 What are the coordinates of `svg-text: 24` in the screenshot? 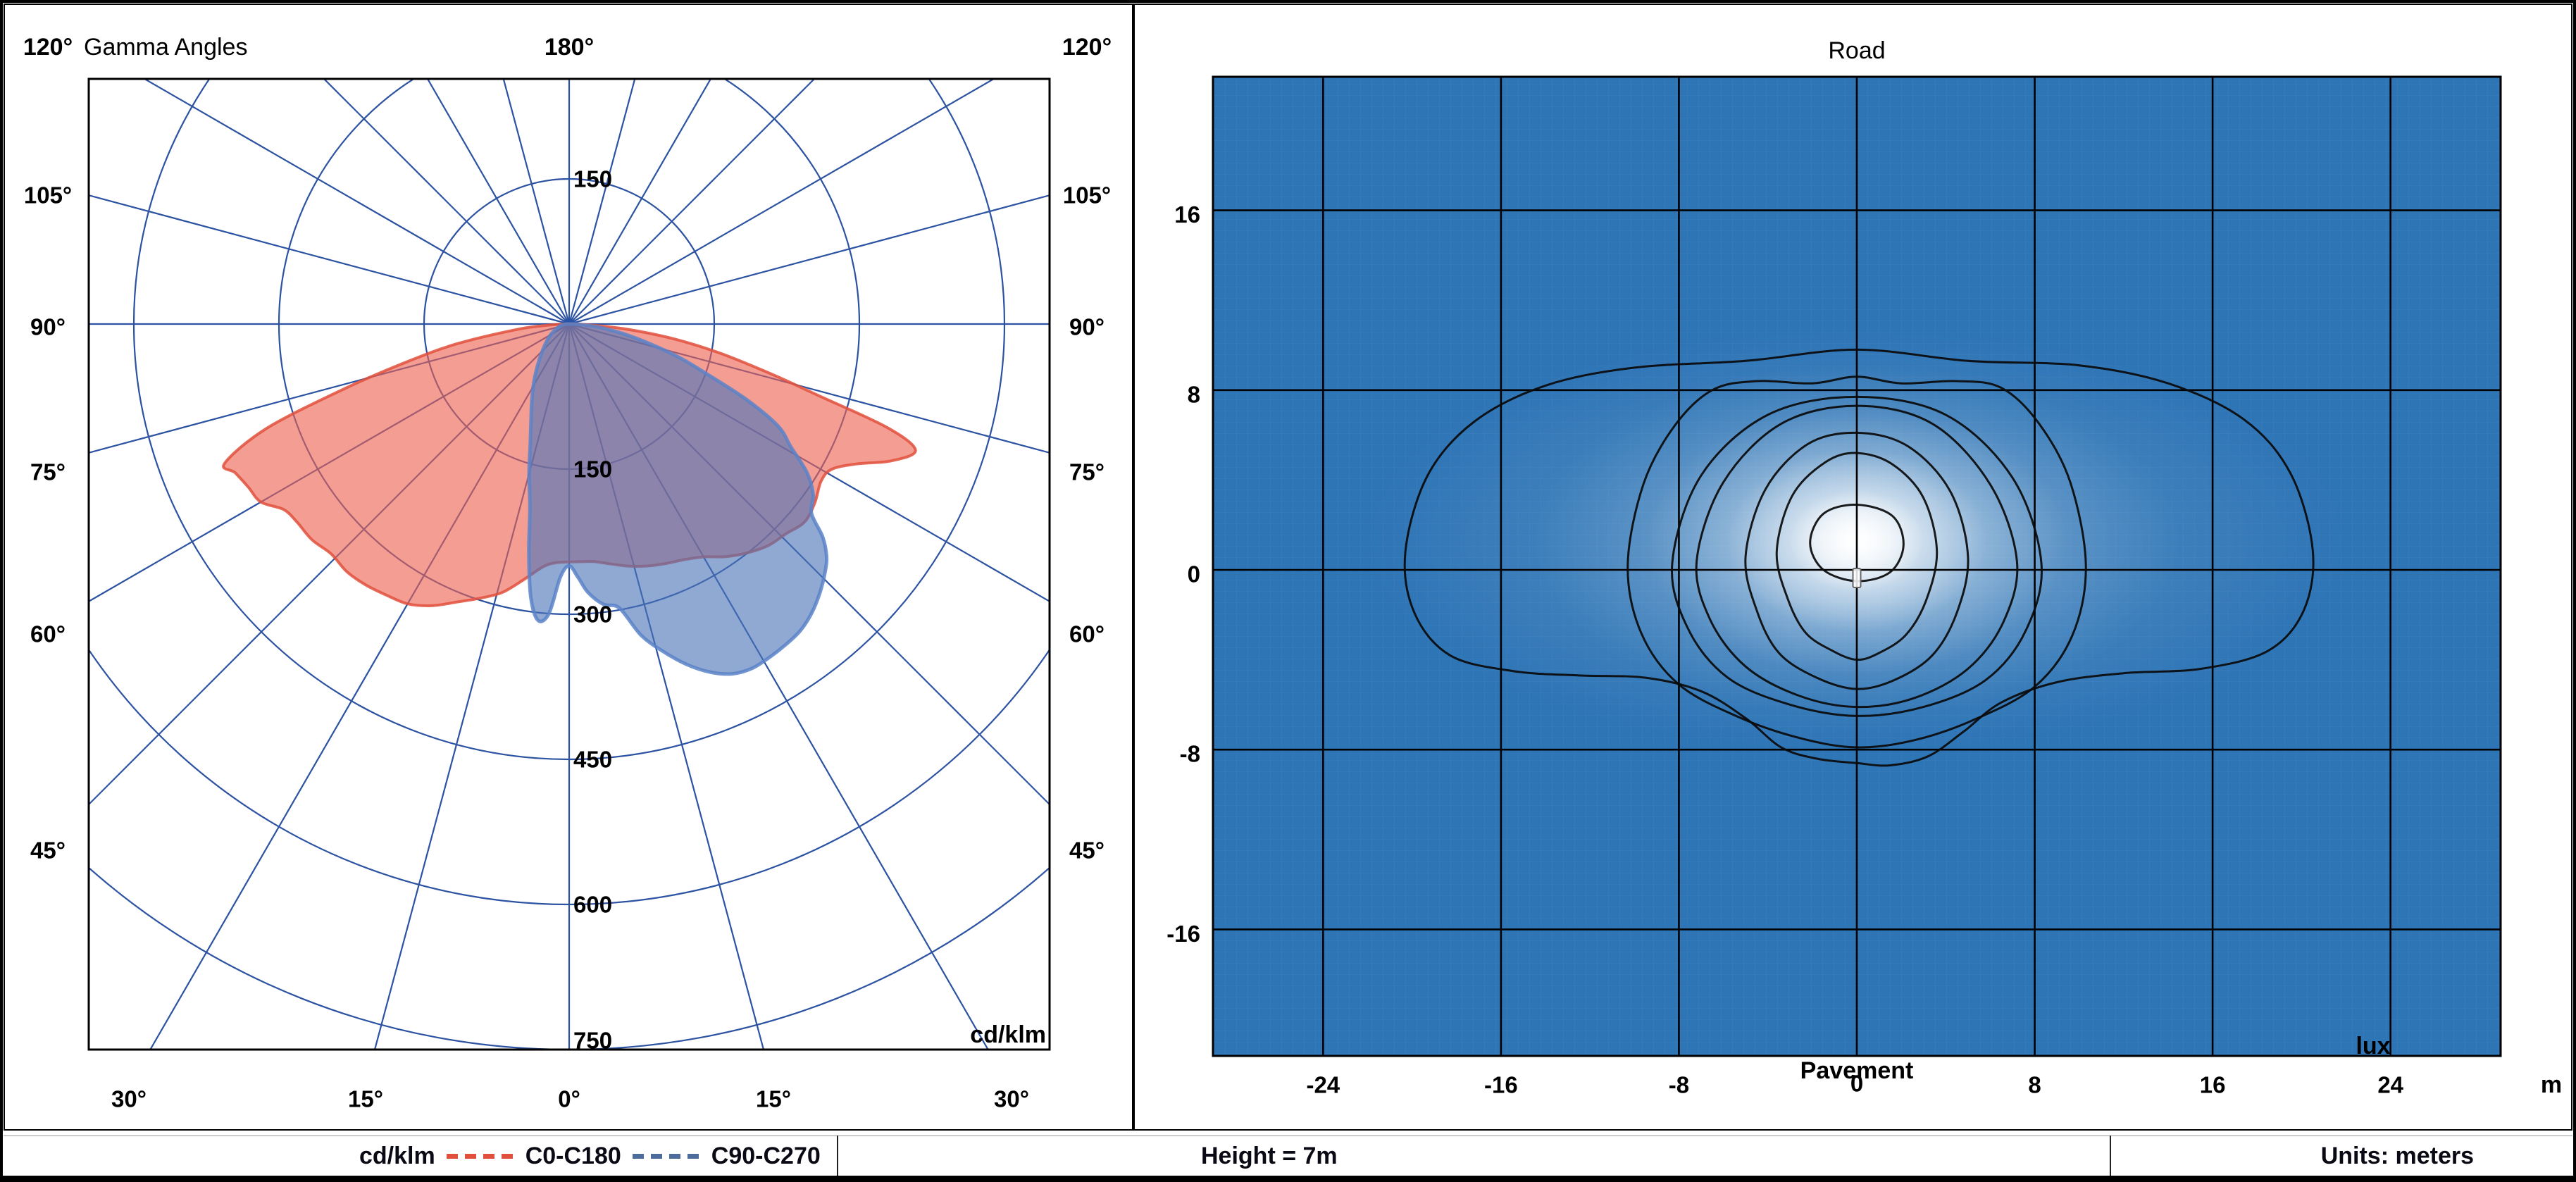 It's located at (2390, 1085).